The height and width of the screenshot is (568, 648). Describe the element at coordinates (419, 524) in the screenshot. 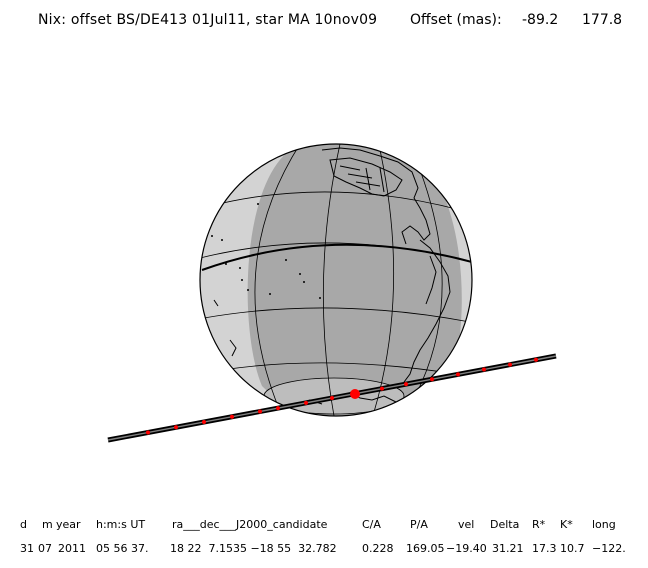

I see `col-header-pa: P/A` at that location.